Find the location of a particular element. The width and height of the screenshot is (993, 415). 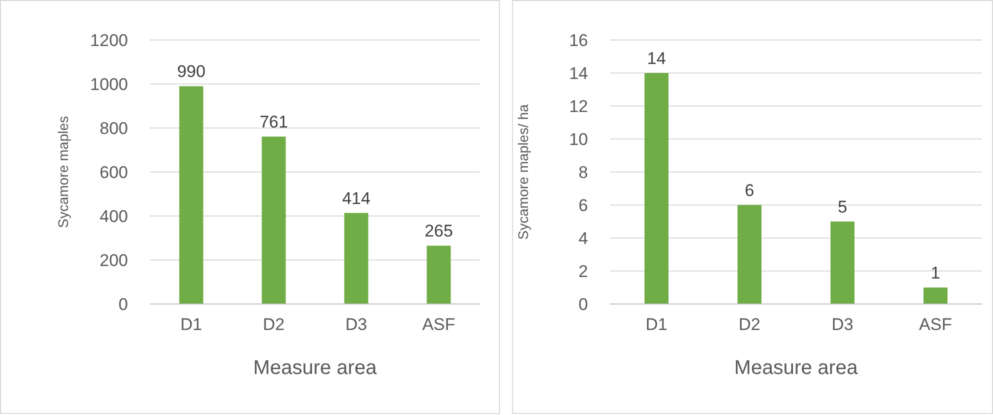

y-tick-label: 600 is located at coordinates (114, 172).